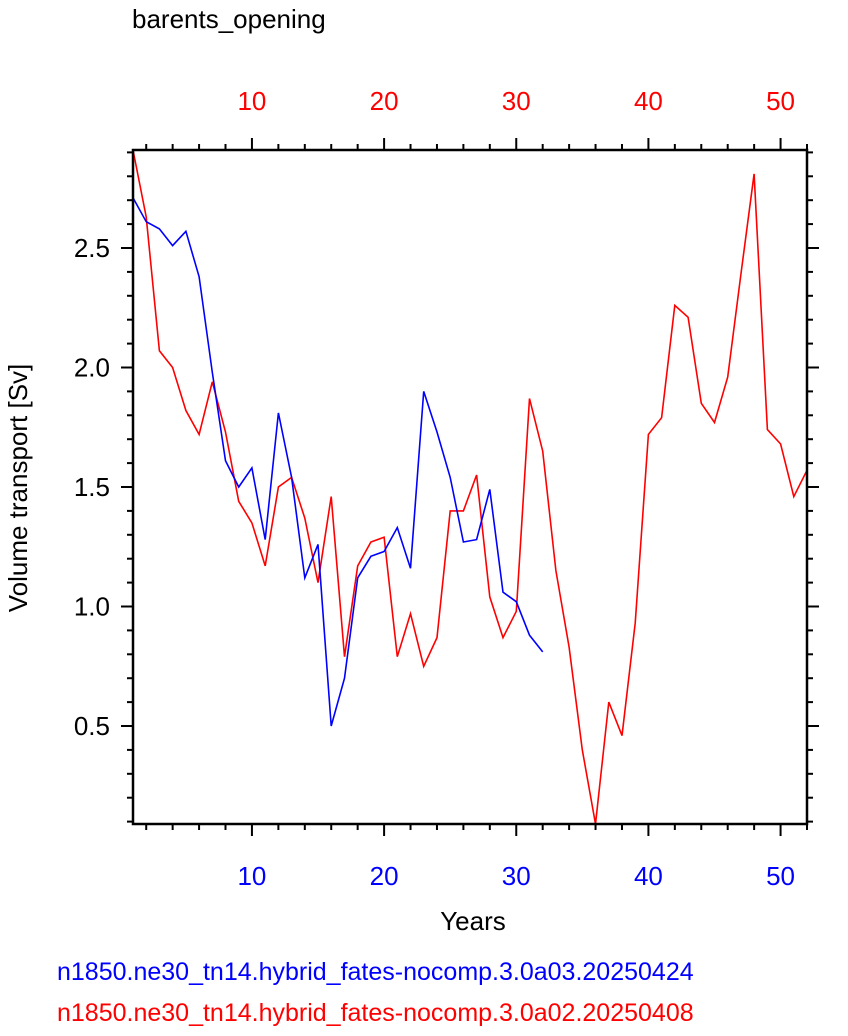  What do you see at coordinates (648, 876) in the screenshot?
I see `x-tick-label-bottom: 40` at bounding box center [648, 876].